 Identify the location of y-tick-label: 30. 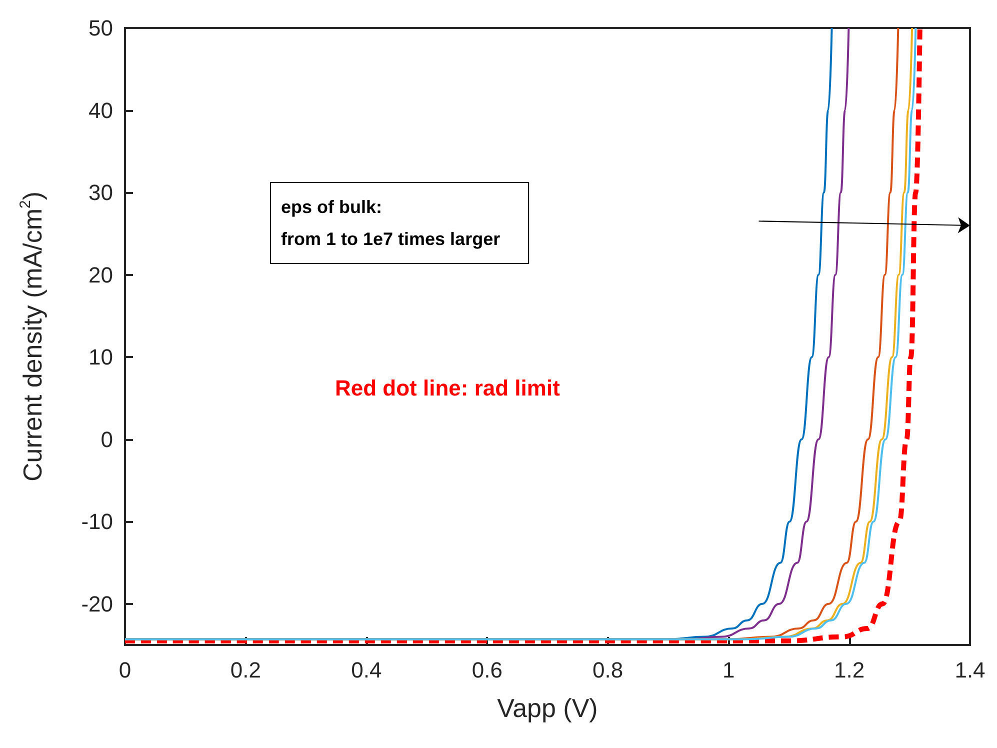
(100, 193).